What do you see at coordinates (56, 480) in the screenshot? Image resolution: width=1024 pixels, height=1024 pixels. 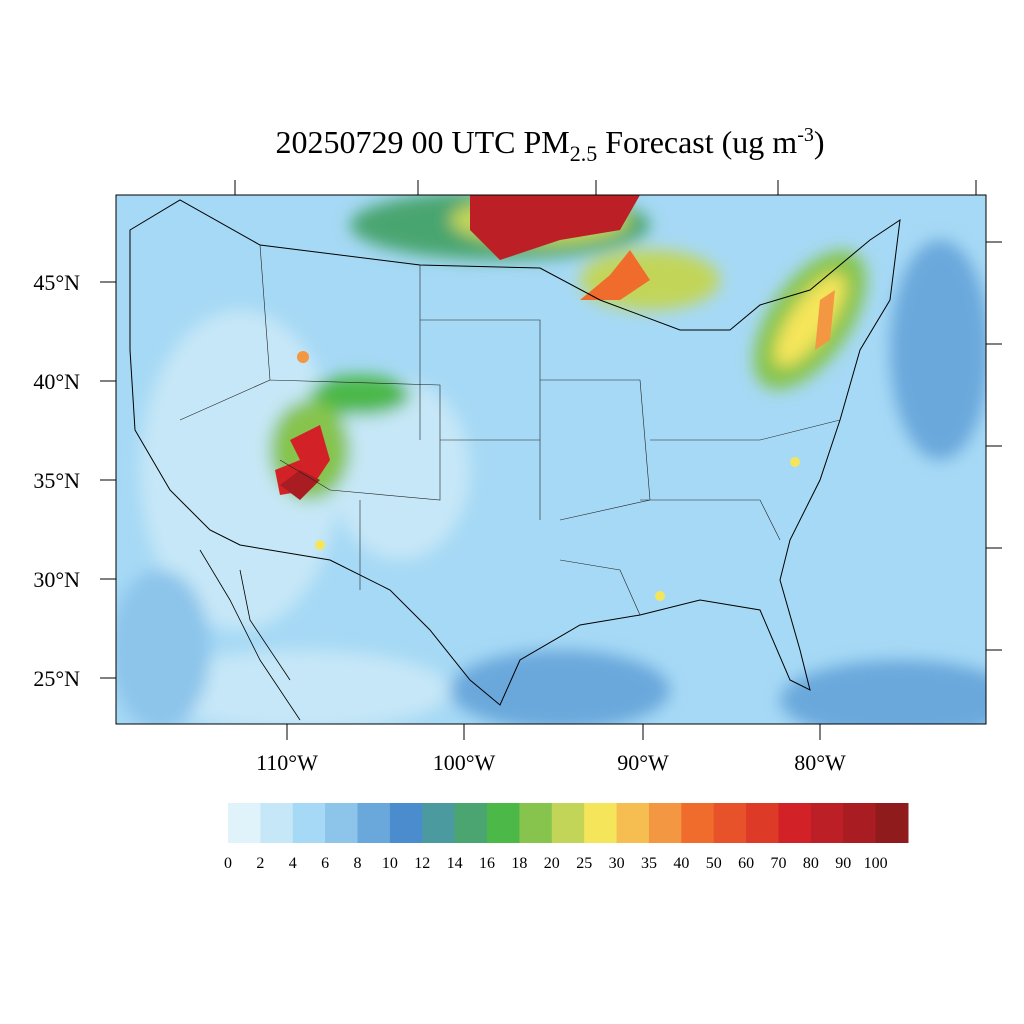 I see `lat-label: 35°N` at bounding box center [56, 480].